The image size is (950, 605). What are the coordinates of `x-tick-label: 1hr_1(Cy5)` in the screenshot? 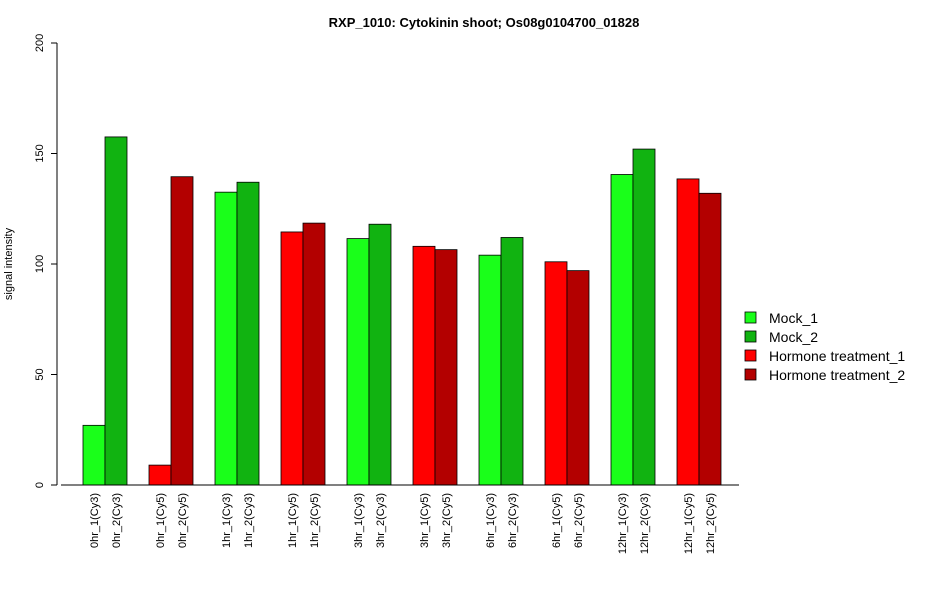 It's located at (293, 520).